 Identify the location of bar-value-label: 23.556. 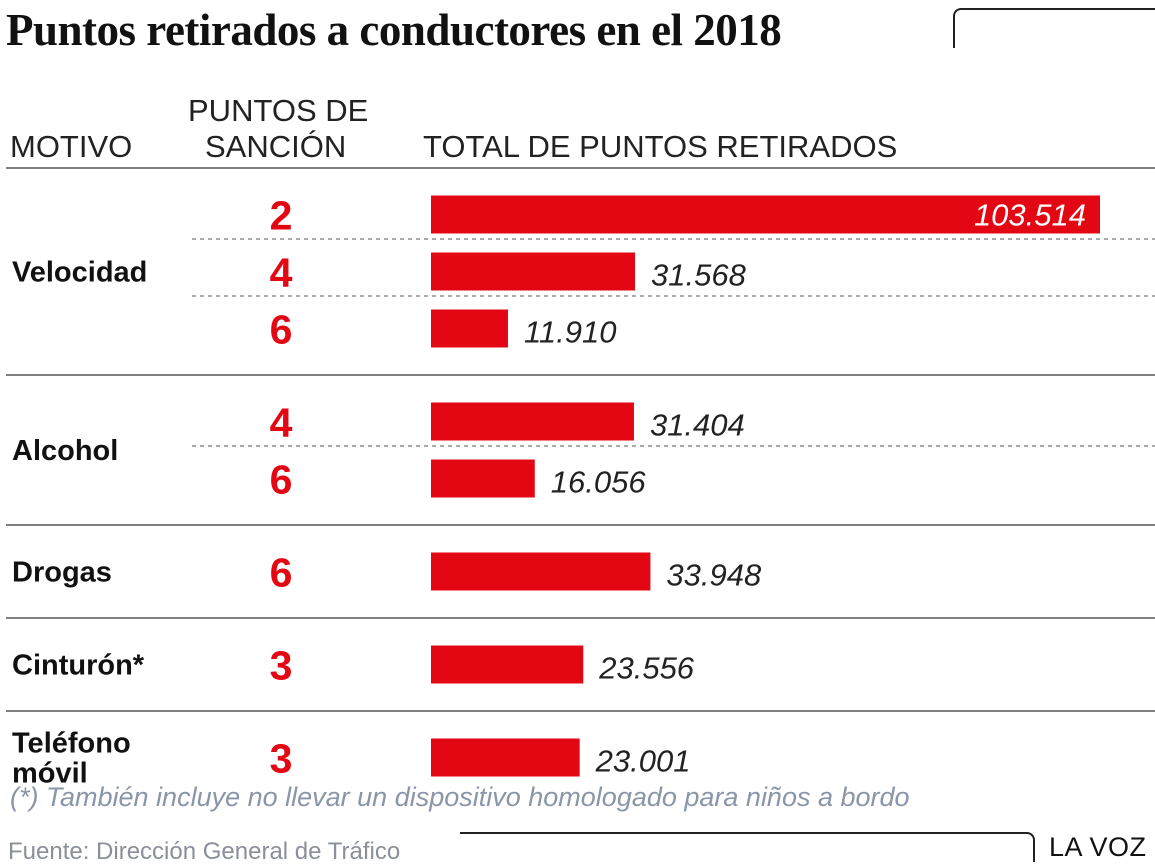
(646, 668).